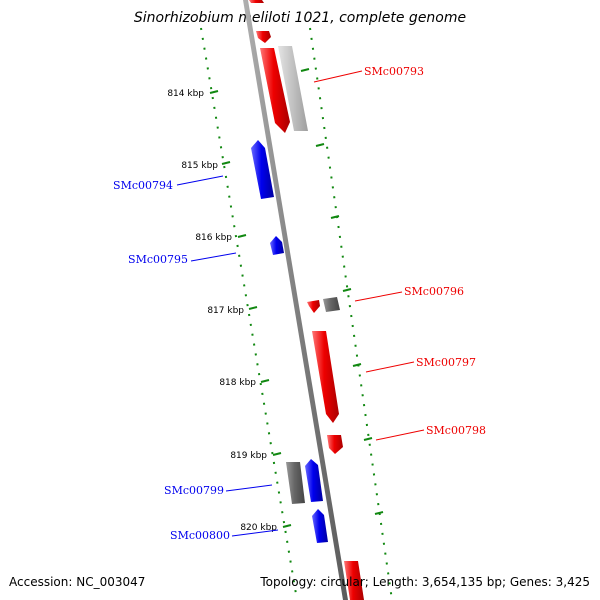 The width and height of the screenshot is (600, 600). What do you see at coordinates (250, 309) in the screenshot?
I see `scale-ticks-left` at bounding box center [250, 309].